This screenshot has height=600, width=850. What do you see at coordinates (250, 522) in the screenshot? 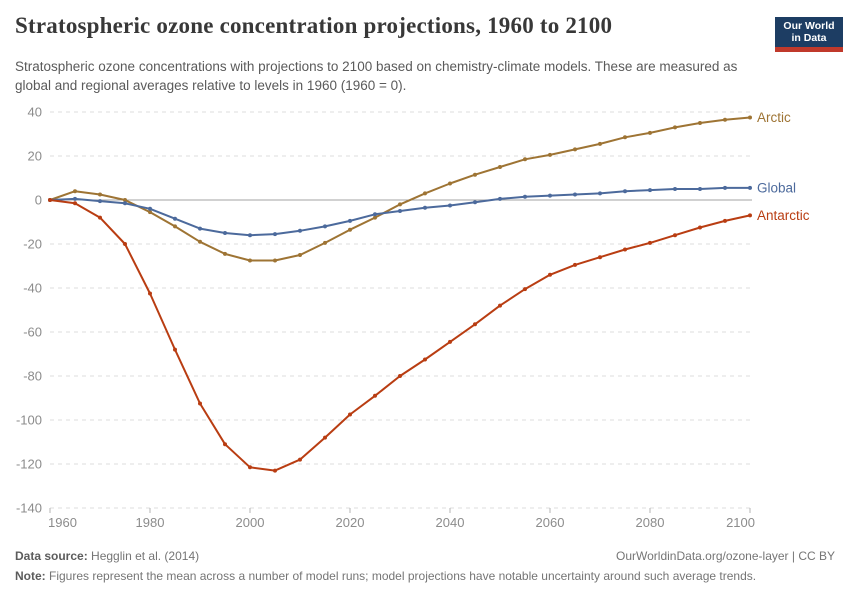
I see `x-tick-label: 2000` at bounding box center [250, 522].